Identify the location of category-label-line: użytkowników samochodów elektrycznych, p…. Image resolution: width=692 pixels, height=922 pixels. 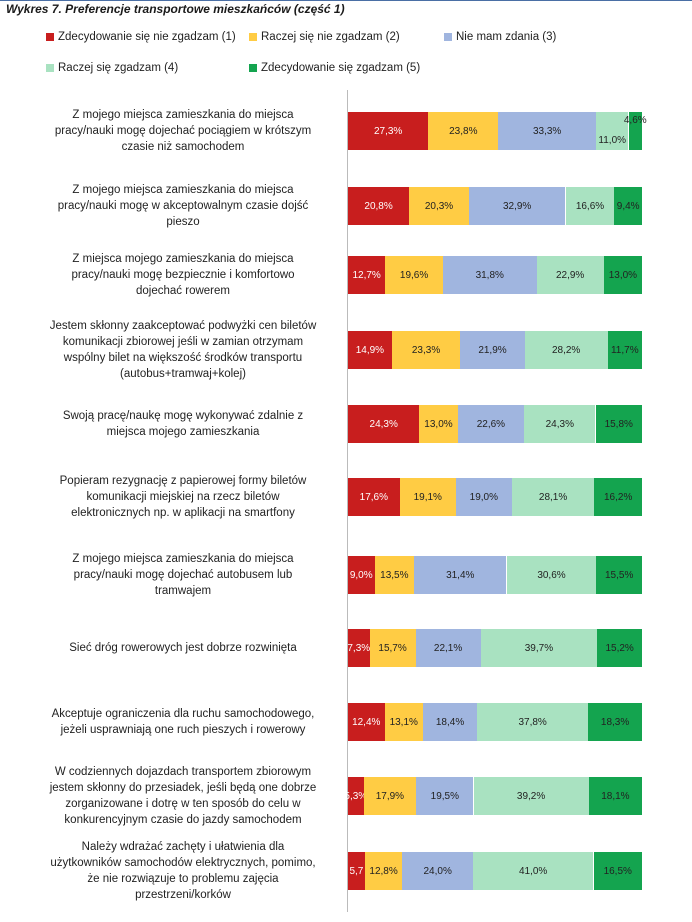
(183, 863).